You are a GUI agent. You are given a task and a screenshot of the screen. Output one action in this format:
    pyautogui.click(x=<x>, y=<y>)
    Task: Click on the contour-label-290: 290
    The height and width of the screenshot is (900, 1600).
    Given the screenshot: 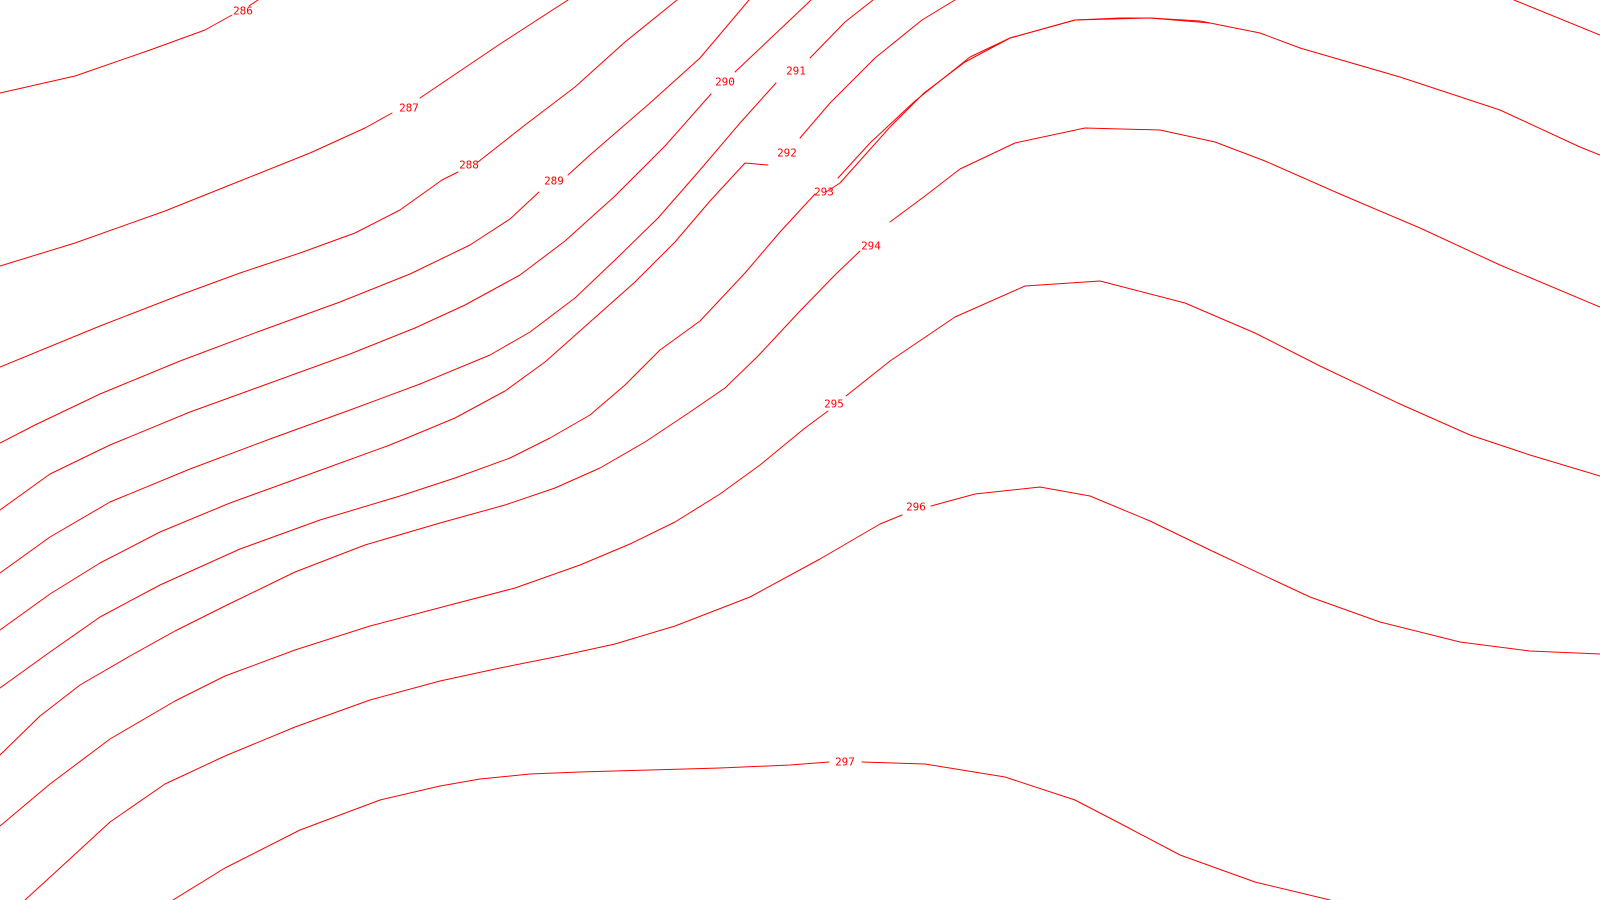 What is the action you would take?
    pyautogui.click(x=725, y=82)
    